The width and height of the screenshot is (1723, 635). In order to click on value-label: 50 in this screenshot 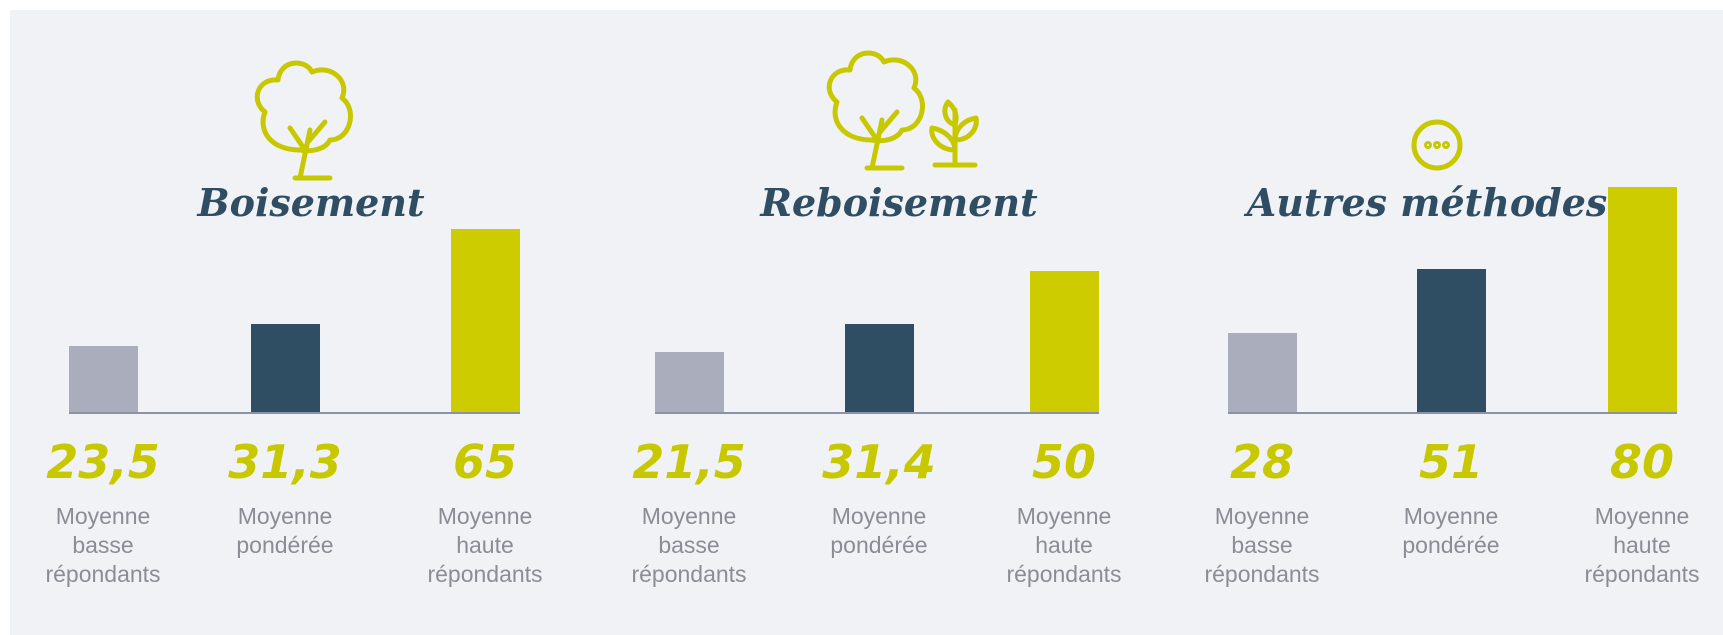, I will do `click(1064, 462)`.